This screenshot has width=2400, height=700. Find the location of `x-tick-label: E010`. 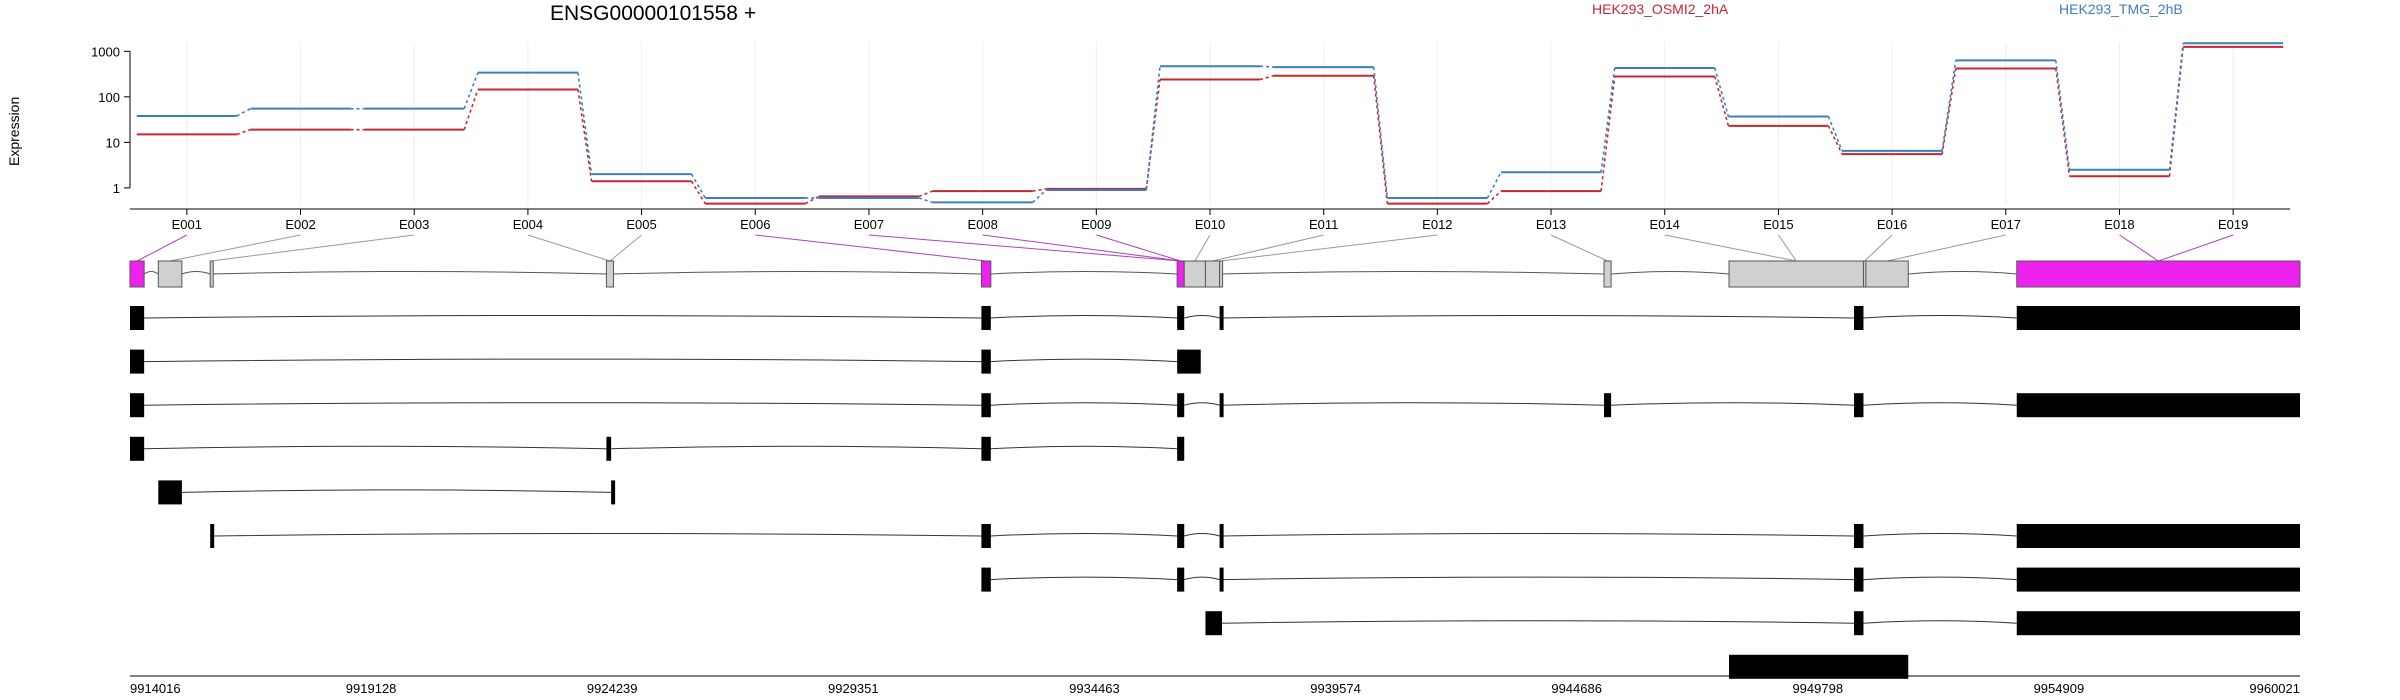

x-tick-label: E010 is located at coordinates (1210, 224).